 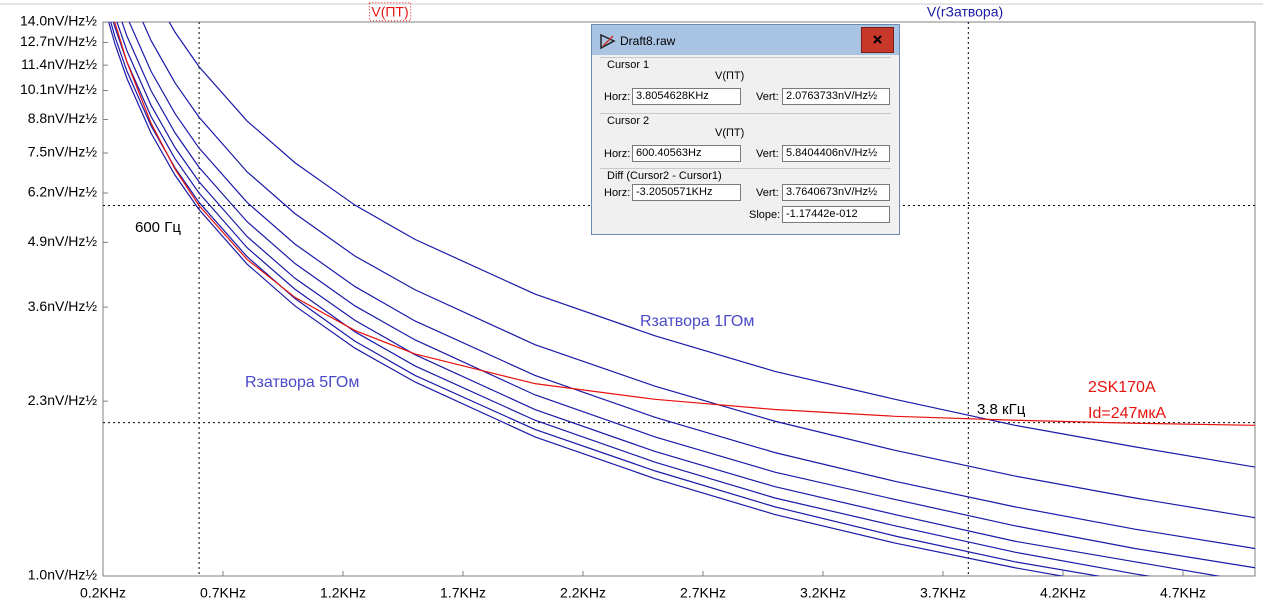 What do you see at coordinates (686, 153) in the screenshot?
I see `field-value: 600.40563Hz` at bounding box center [686, 153].